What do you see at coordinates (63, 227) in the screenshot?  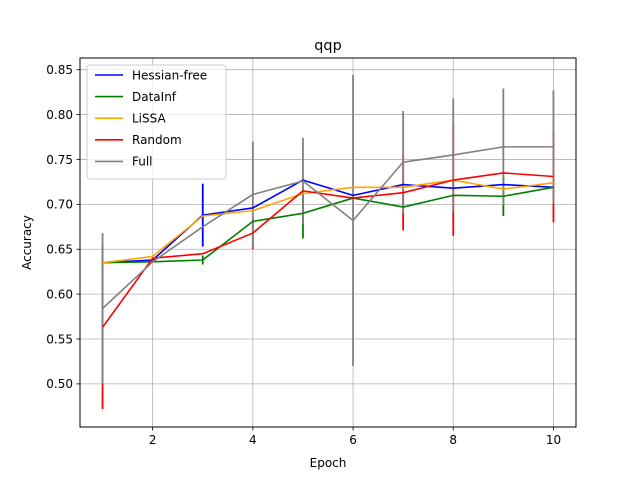 I see `y-axis-ticks: 0.50 0.55 0.60 0.65 0.70 0.75 0.80 0.85` at bounding box center [63, 227].